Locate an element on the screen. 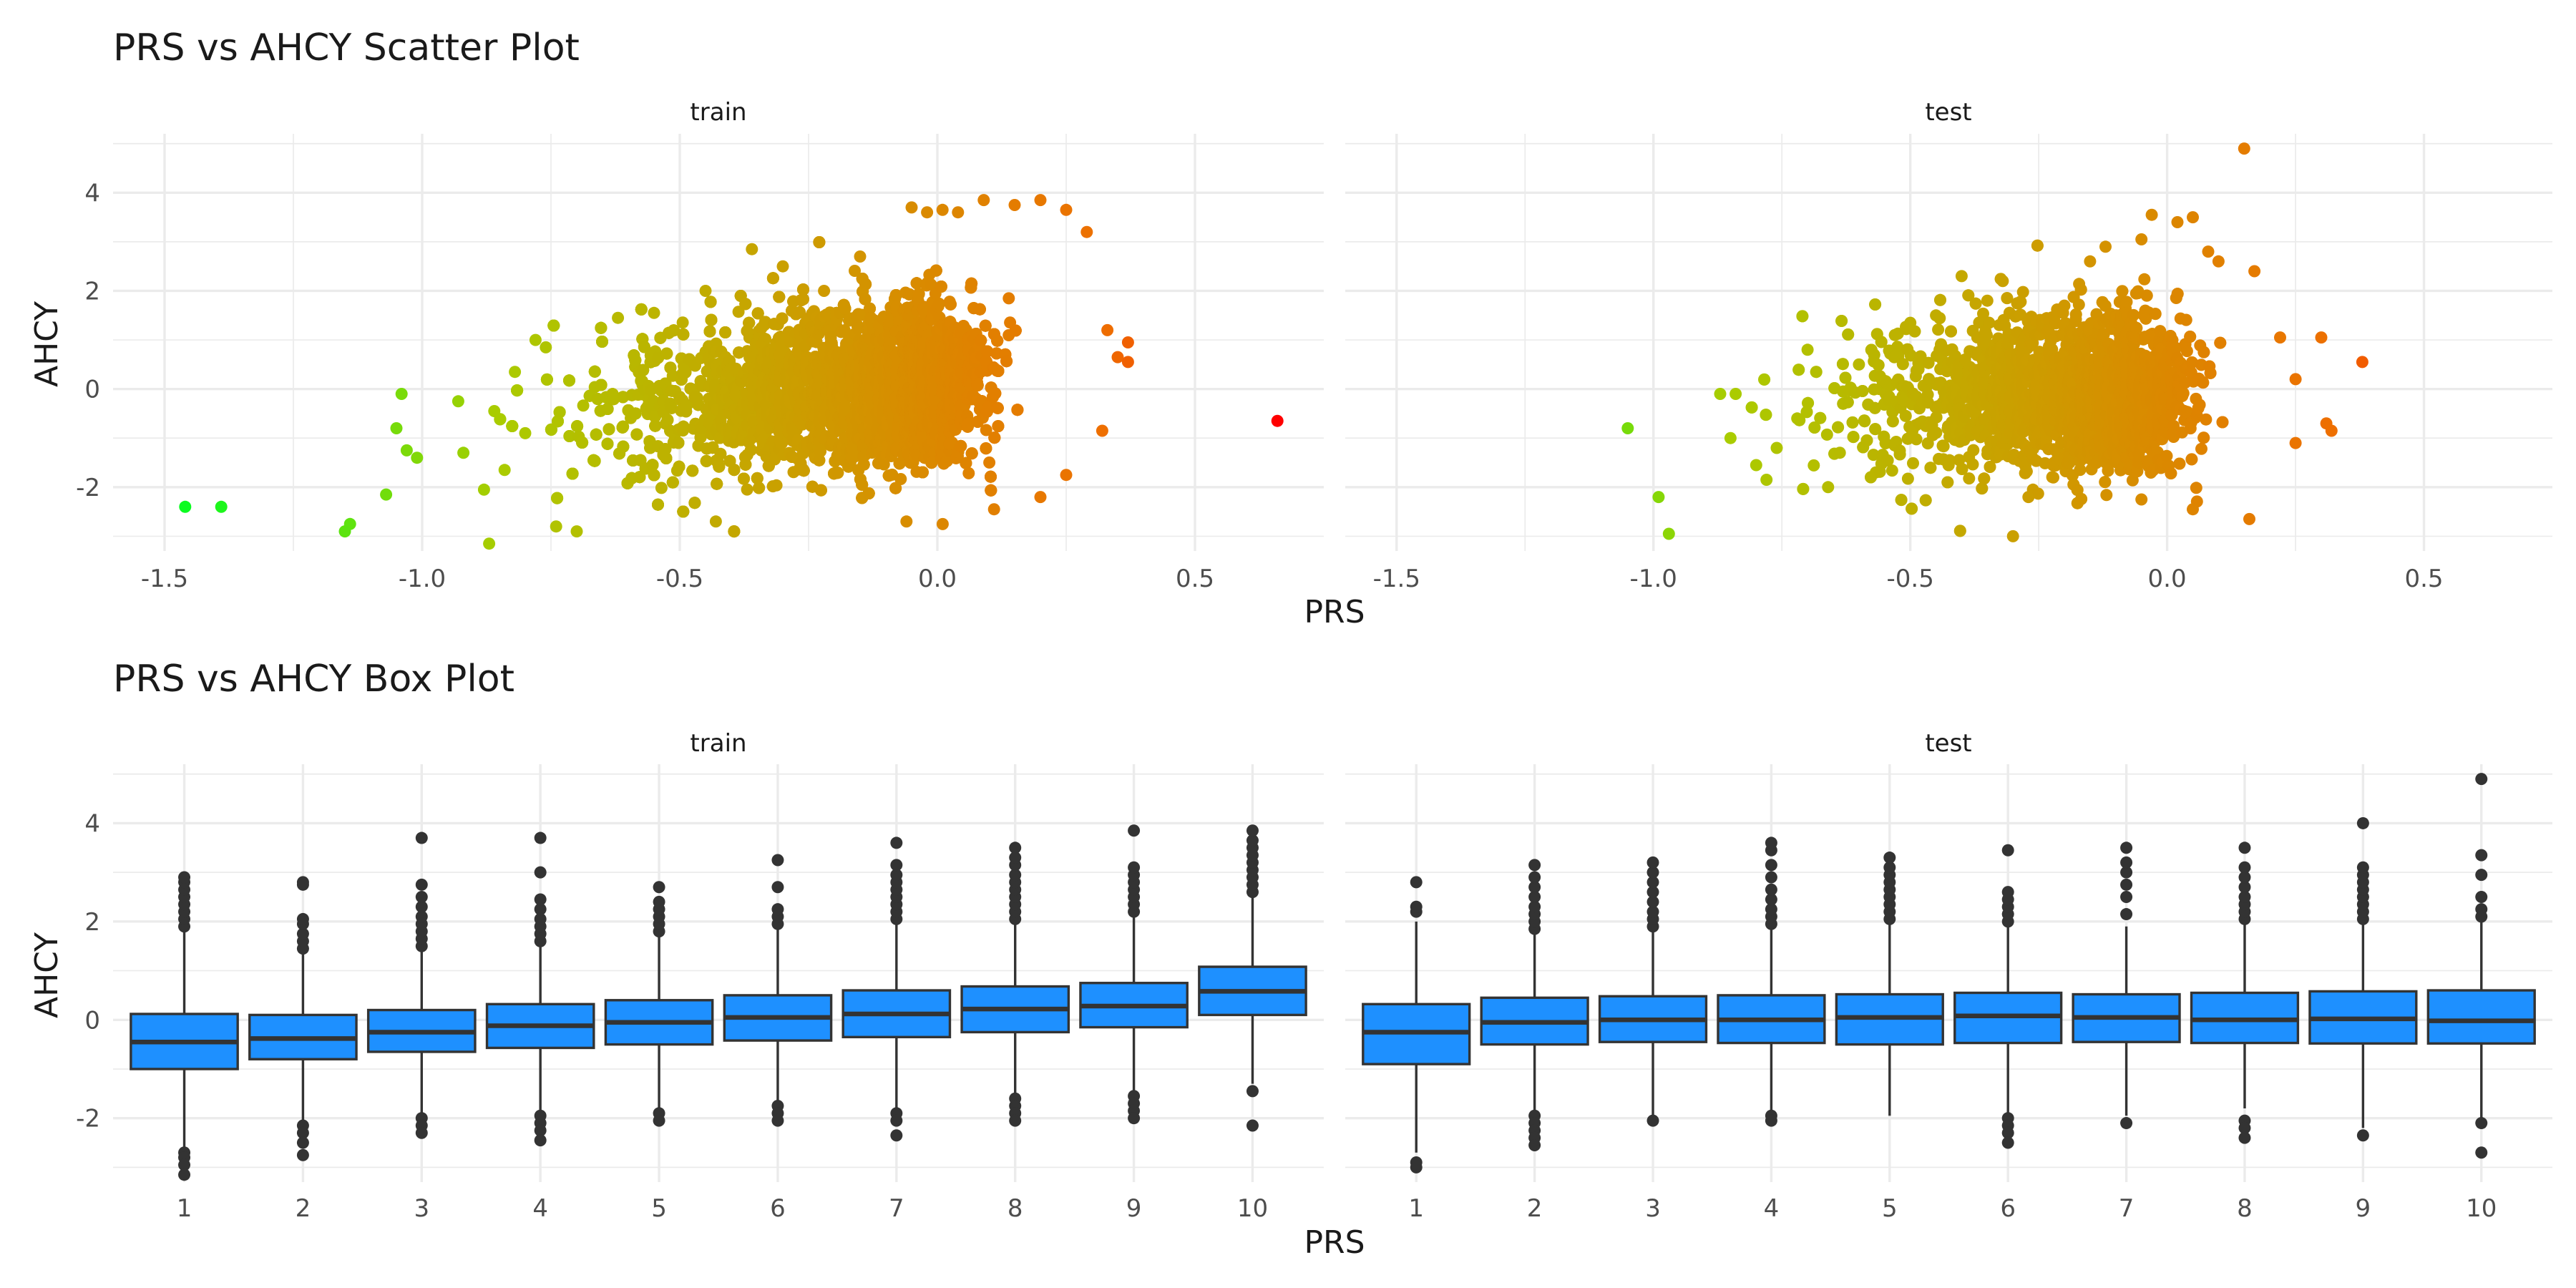 This screenshot has width=2576, height=1288. scatter-plot-title: PRS vs AHCY Scatter Plot is located at coordinates (346, 48).